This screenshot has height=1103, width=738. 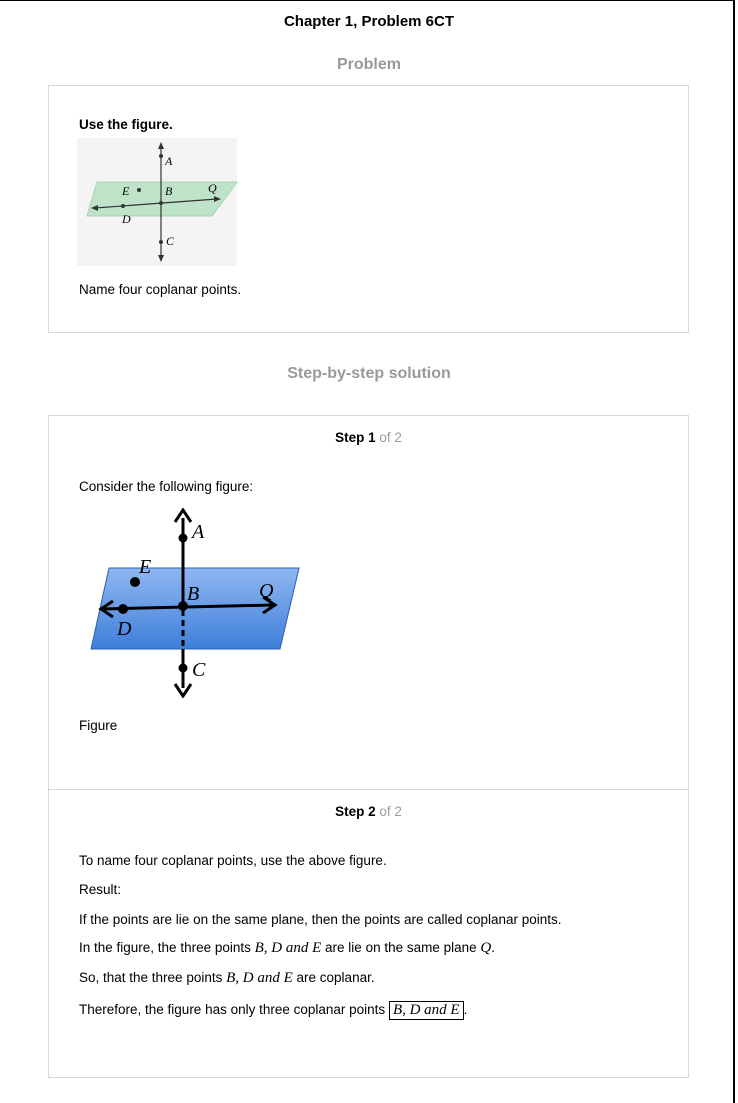 I want to click on line-4-plane: Q, so click(x=486, y=948).